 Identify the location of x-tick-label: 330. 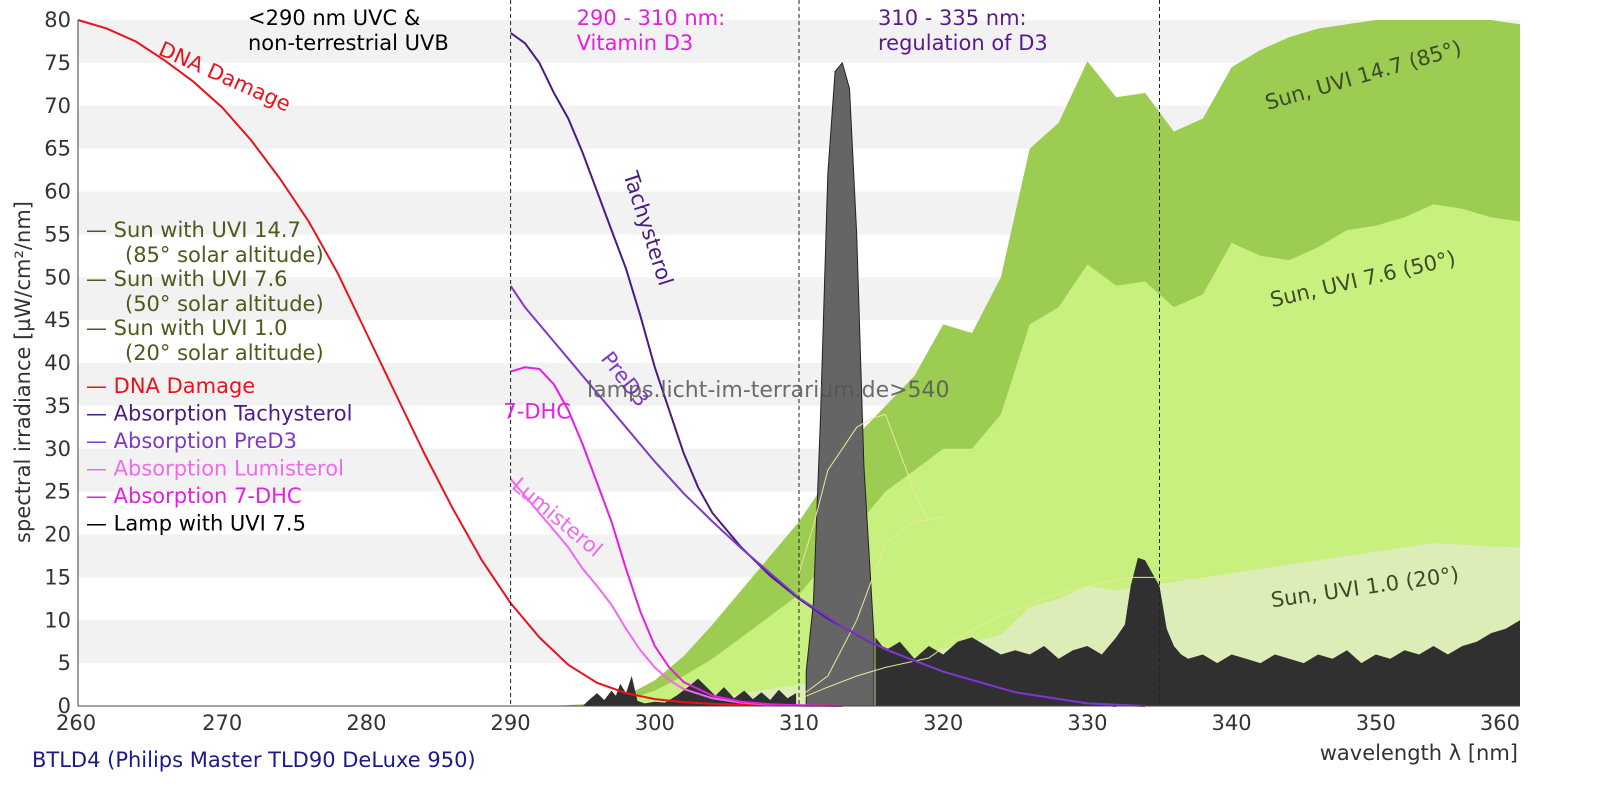
(1087, 723).